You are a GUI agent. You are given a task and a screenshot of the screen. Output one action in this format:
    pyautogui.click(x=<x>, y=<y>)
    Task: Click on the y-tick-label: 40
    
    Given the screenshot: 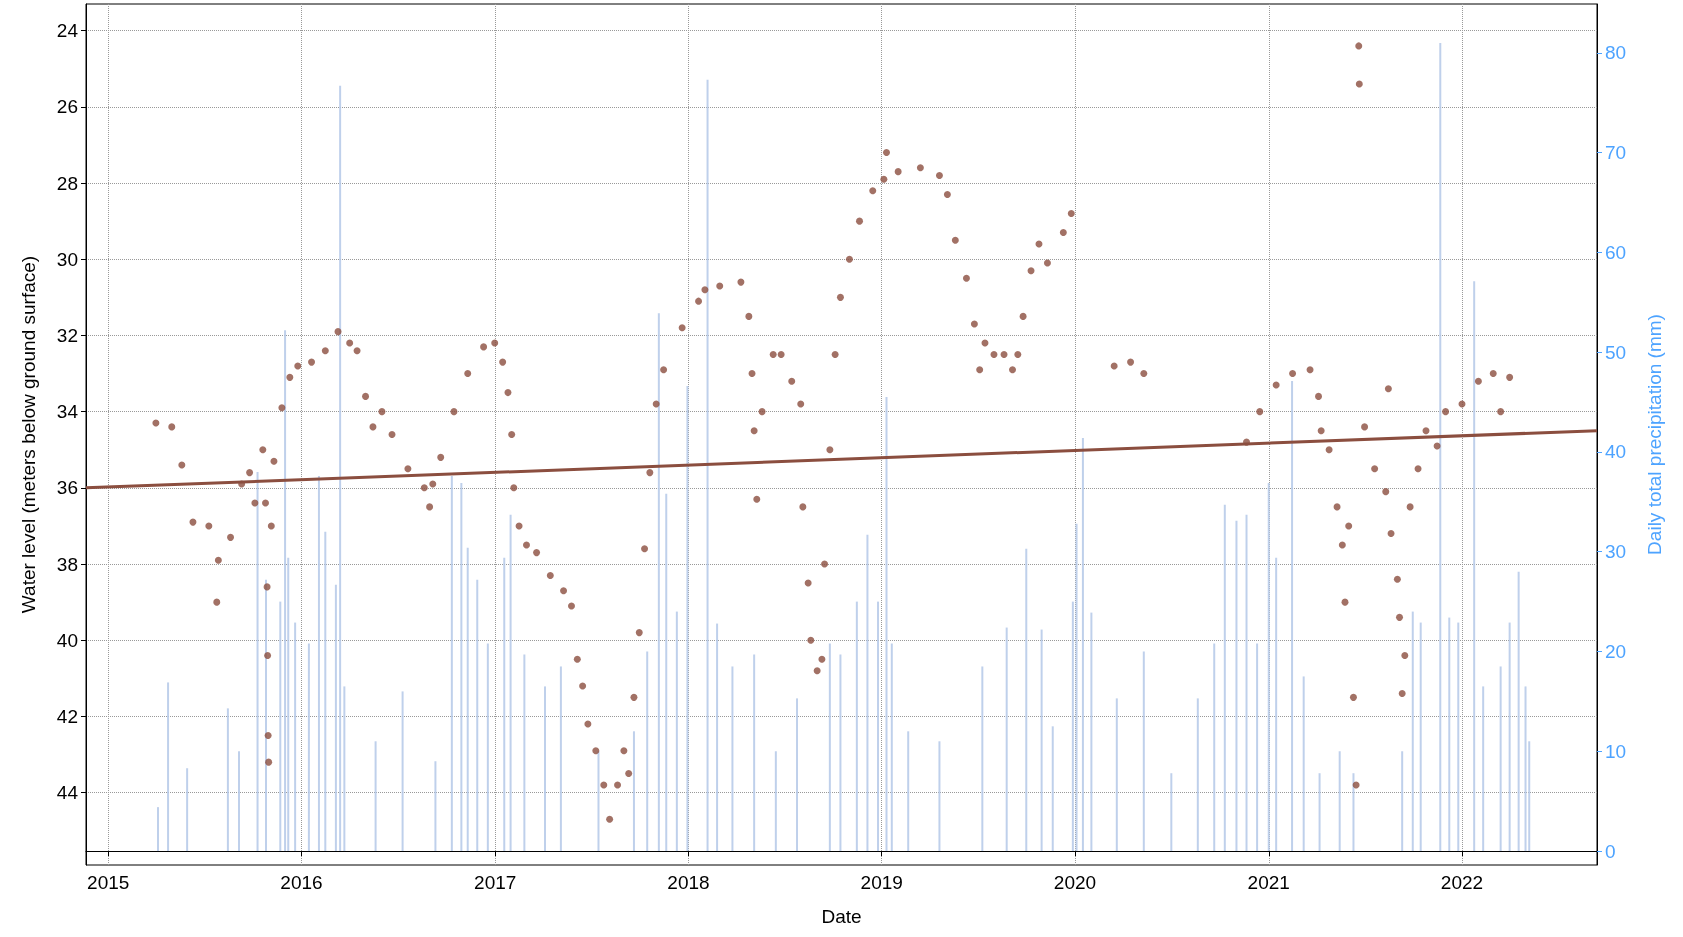 What is the action you would take?
    pyautogui.click(x=67, y=640)
    